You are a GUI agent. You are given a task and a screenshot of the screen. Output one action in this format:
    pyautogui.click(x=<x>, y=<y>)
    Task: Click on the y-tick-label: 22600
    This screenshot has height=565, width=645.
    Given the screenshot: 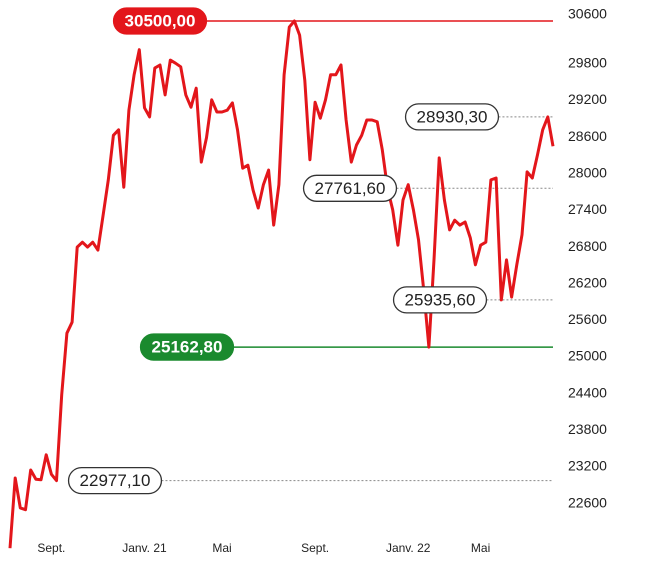 What is the action you would take?
    pyautogui.click(x=587, y=502)
    